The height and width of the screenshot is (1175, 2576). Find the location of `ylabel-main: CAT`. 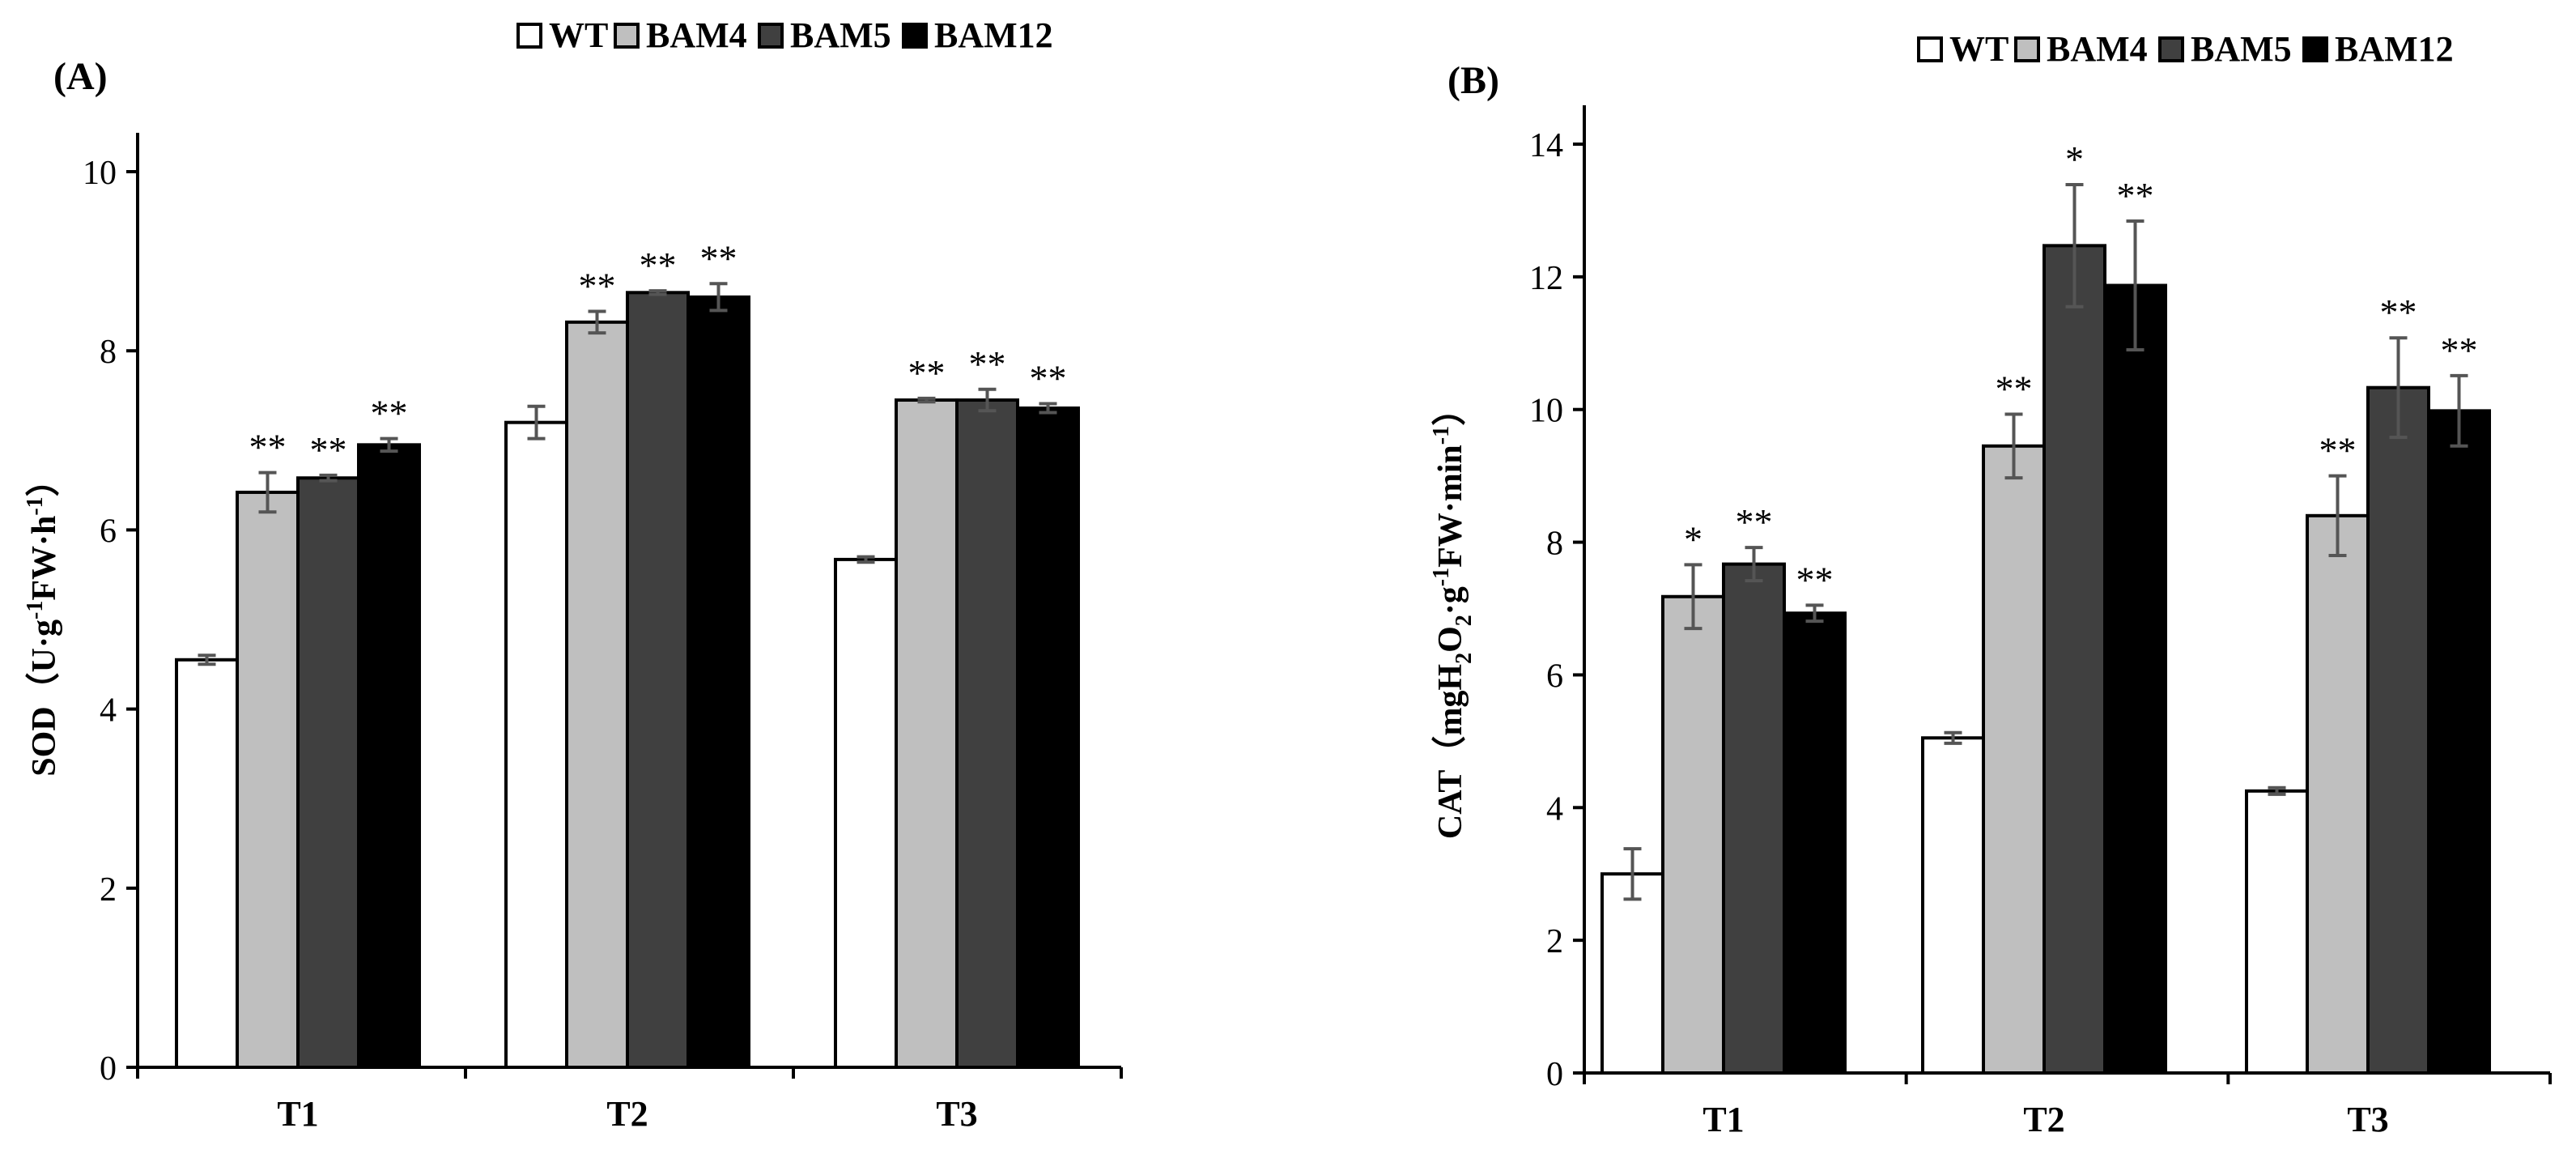

ylabel-main: CAT is located at coordinates (1451, 805).